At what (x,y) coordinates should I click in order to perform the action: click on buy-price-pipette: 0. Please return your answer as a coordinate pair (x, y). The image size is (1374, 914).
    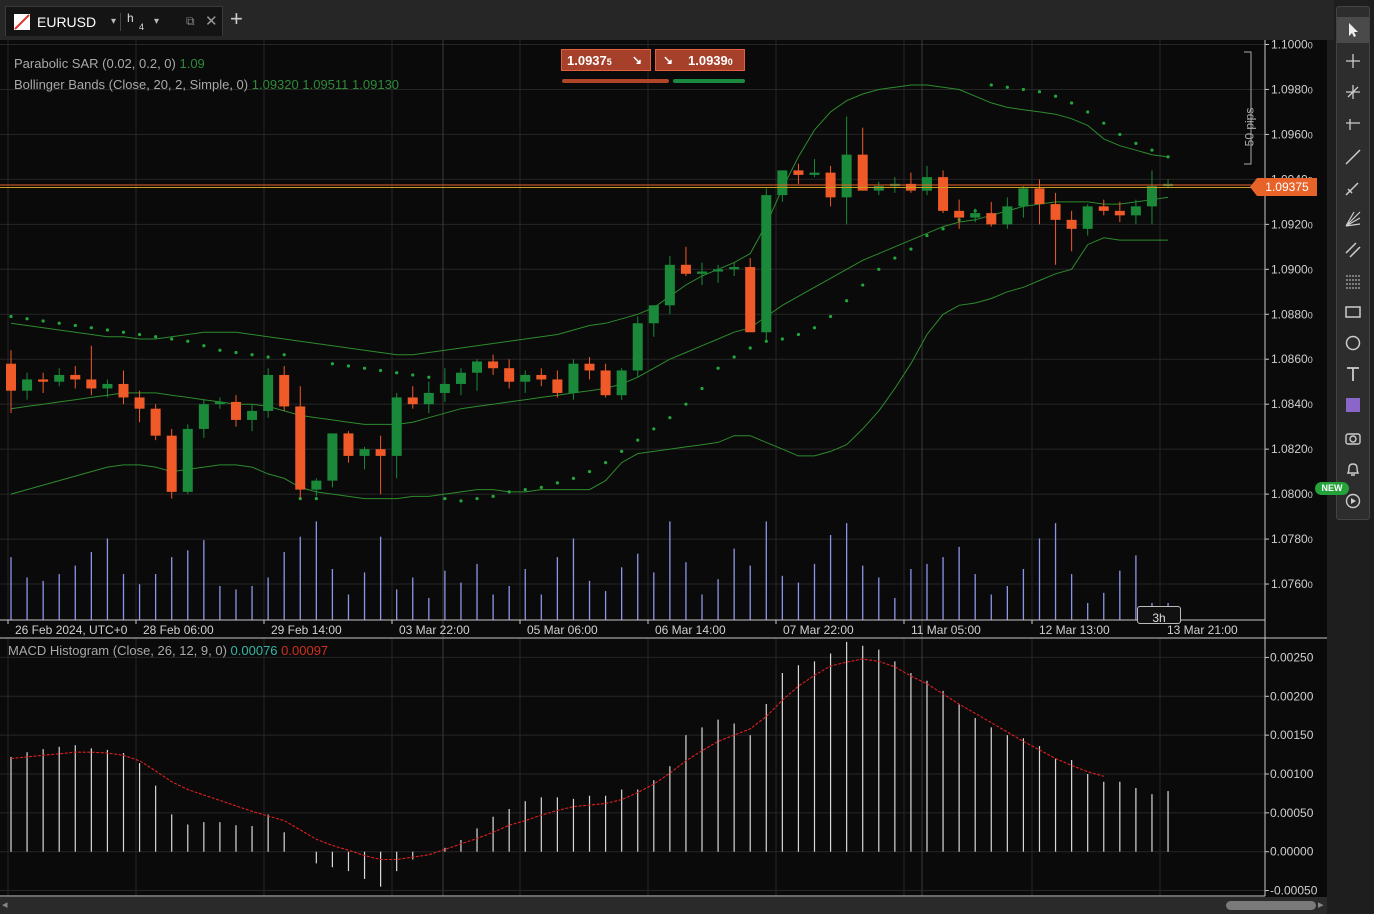
    Looking at the image, I should click on (730, 62).